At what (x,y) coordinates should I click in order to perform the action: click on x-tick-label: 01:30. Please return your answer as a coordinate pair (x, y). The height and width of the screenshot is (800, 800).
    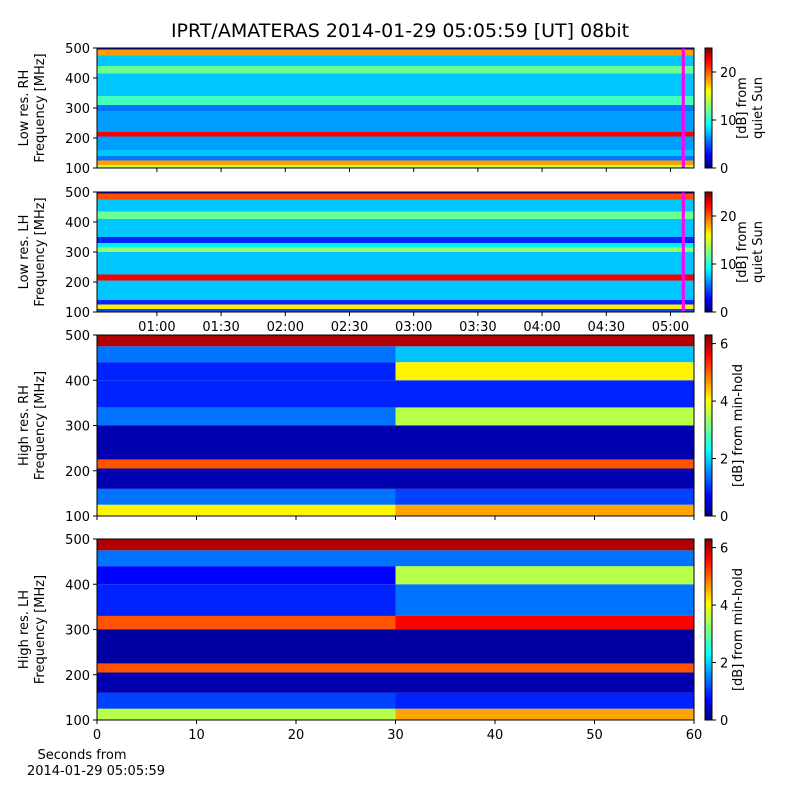
    Looking at the image, I should click on (220, 327).